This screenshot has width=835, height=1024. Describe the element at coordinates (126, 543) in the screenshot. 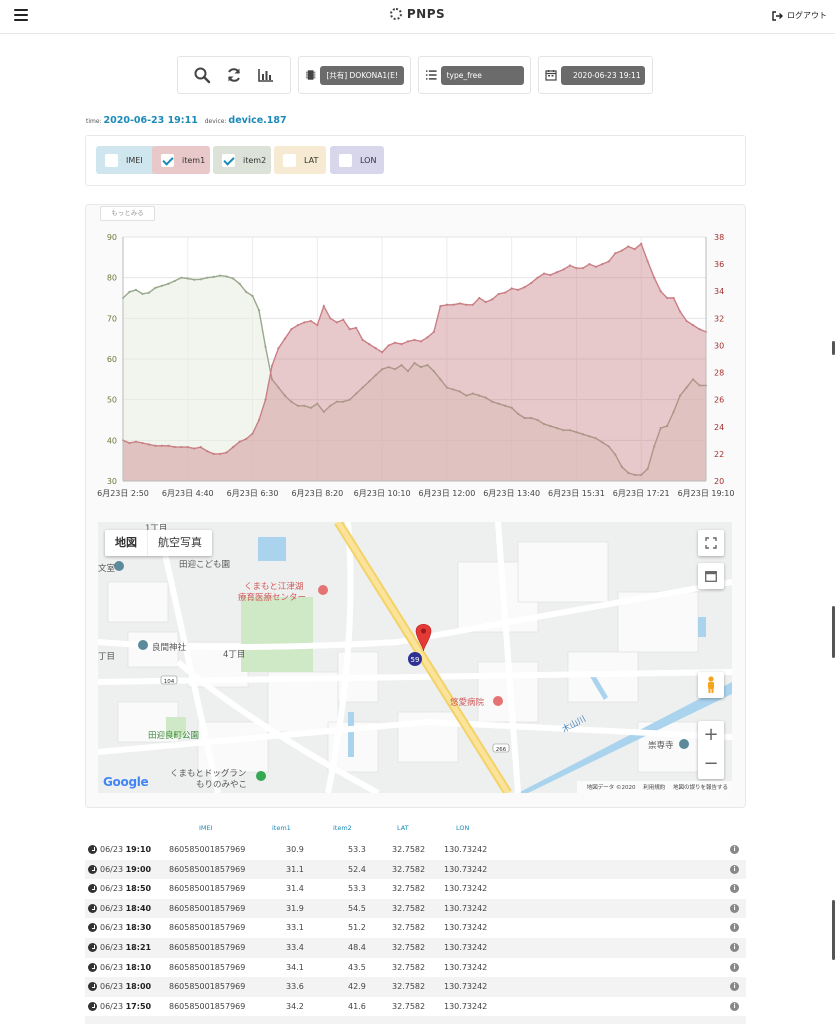

I see `map-type-map-button: 地図` at that location.